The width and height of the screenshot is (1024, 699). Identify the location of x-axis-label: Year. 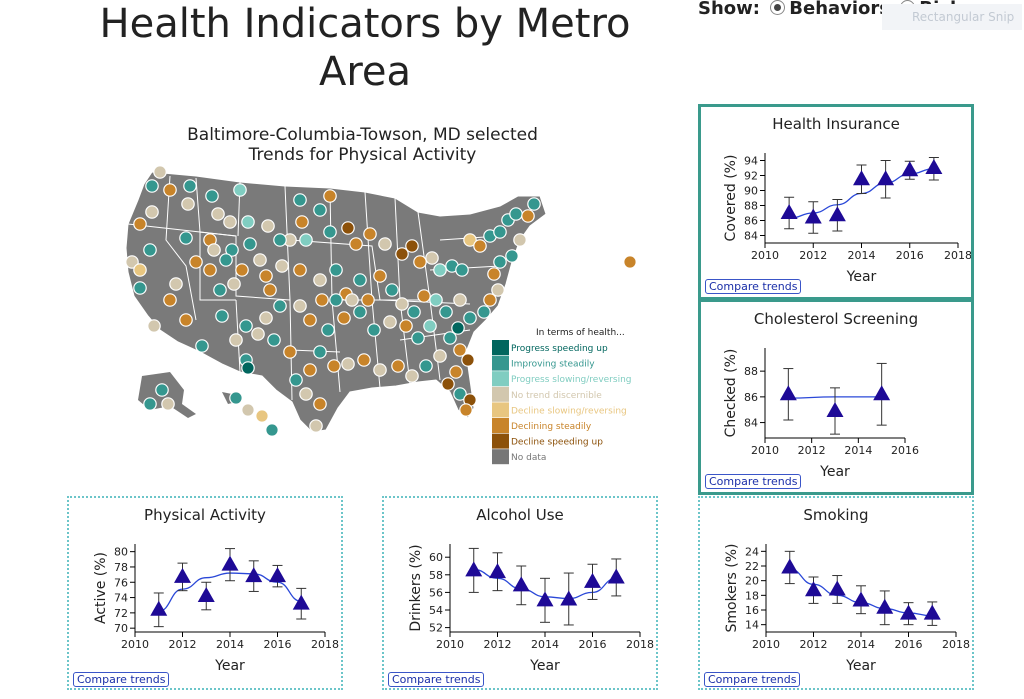
(229, 666).